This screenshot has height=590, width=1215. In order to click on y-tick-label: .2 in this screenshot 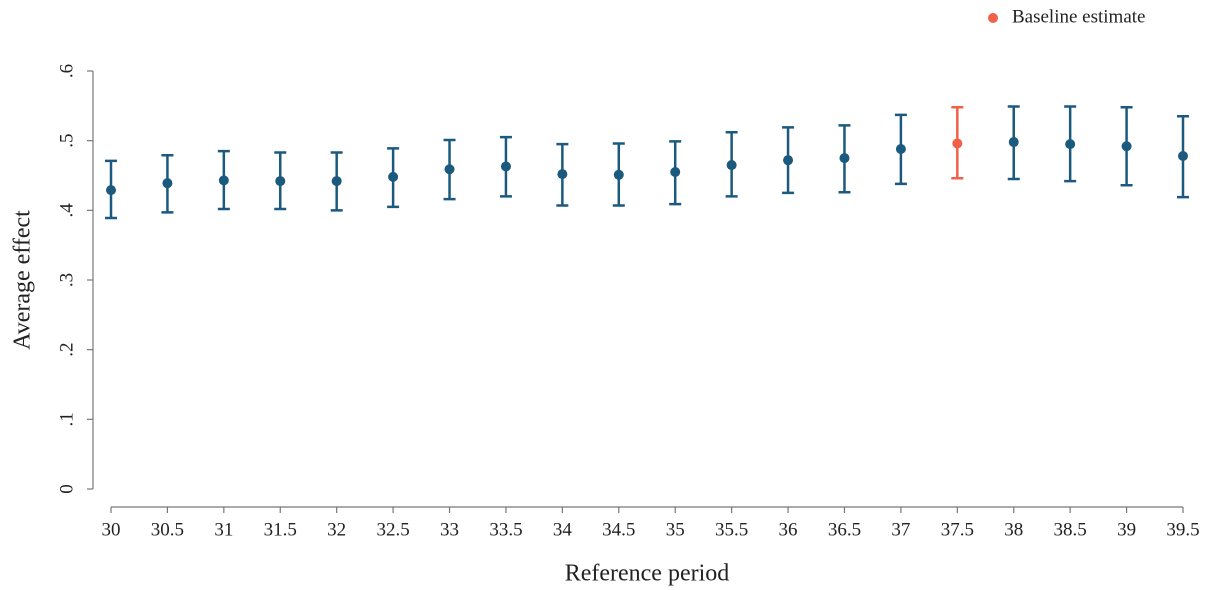, I will do `click(66, 350)`.